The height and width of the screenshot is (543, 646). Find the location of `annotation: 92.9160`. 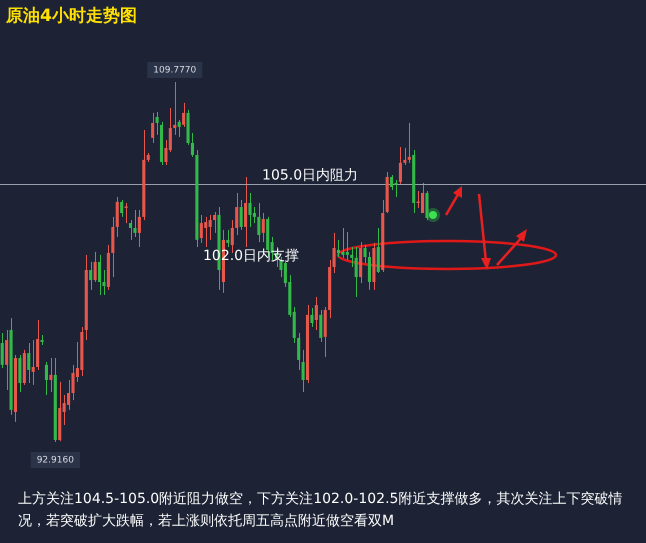

annotation: 92.9160 is located at coordinates (55, 460).